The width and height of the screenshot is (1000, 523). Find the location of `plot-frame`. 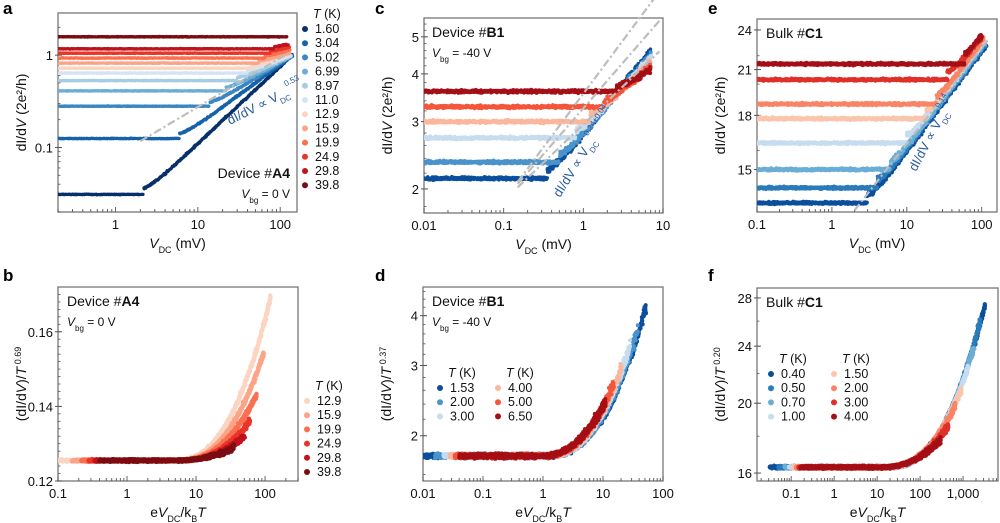

plot-frame is located at coordinates (177, 112).